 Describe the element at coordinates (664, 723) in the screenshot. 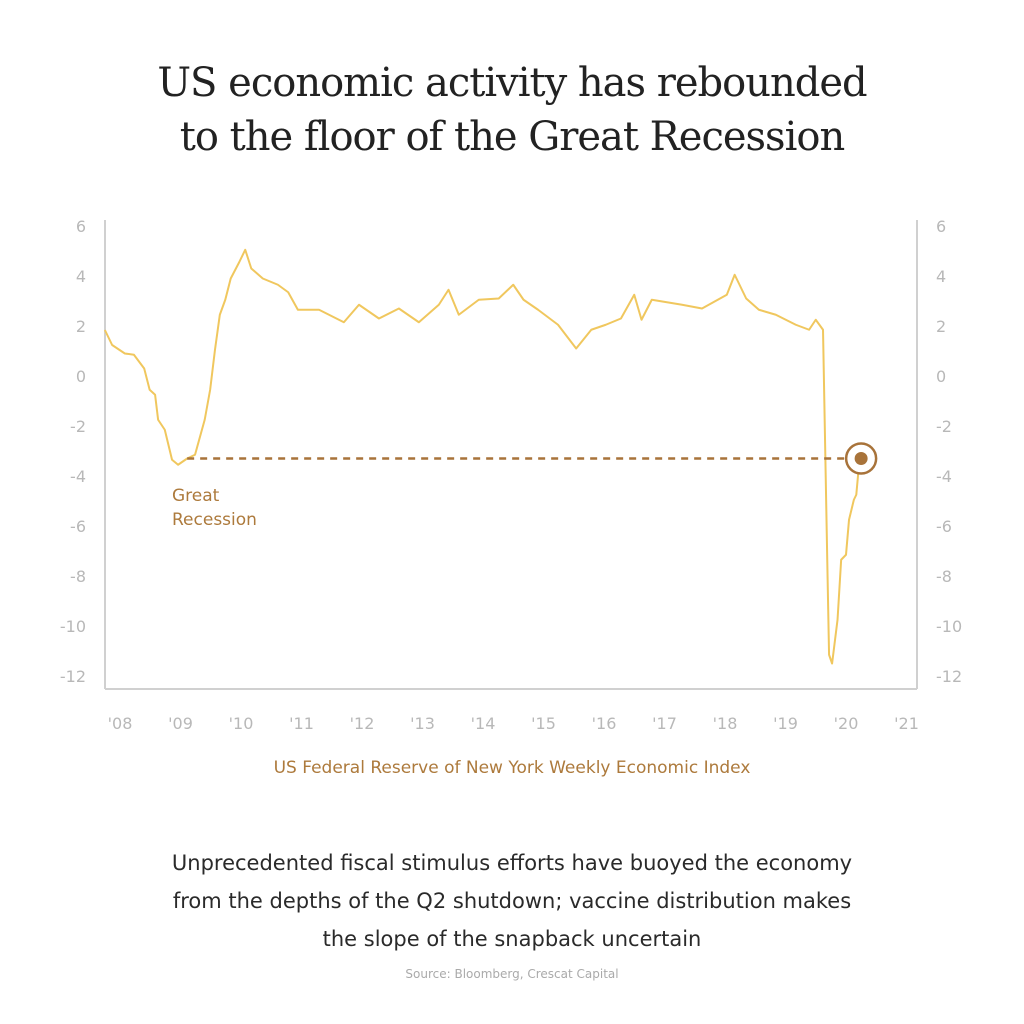

I see `x-tick-label: '17` at that location.